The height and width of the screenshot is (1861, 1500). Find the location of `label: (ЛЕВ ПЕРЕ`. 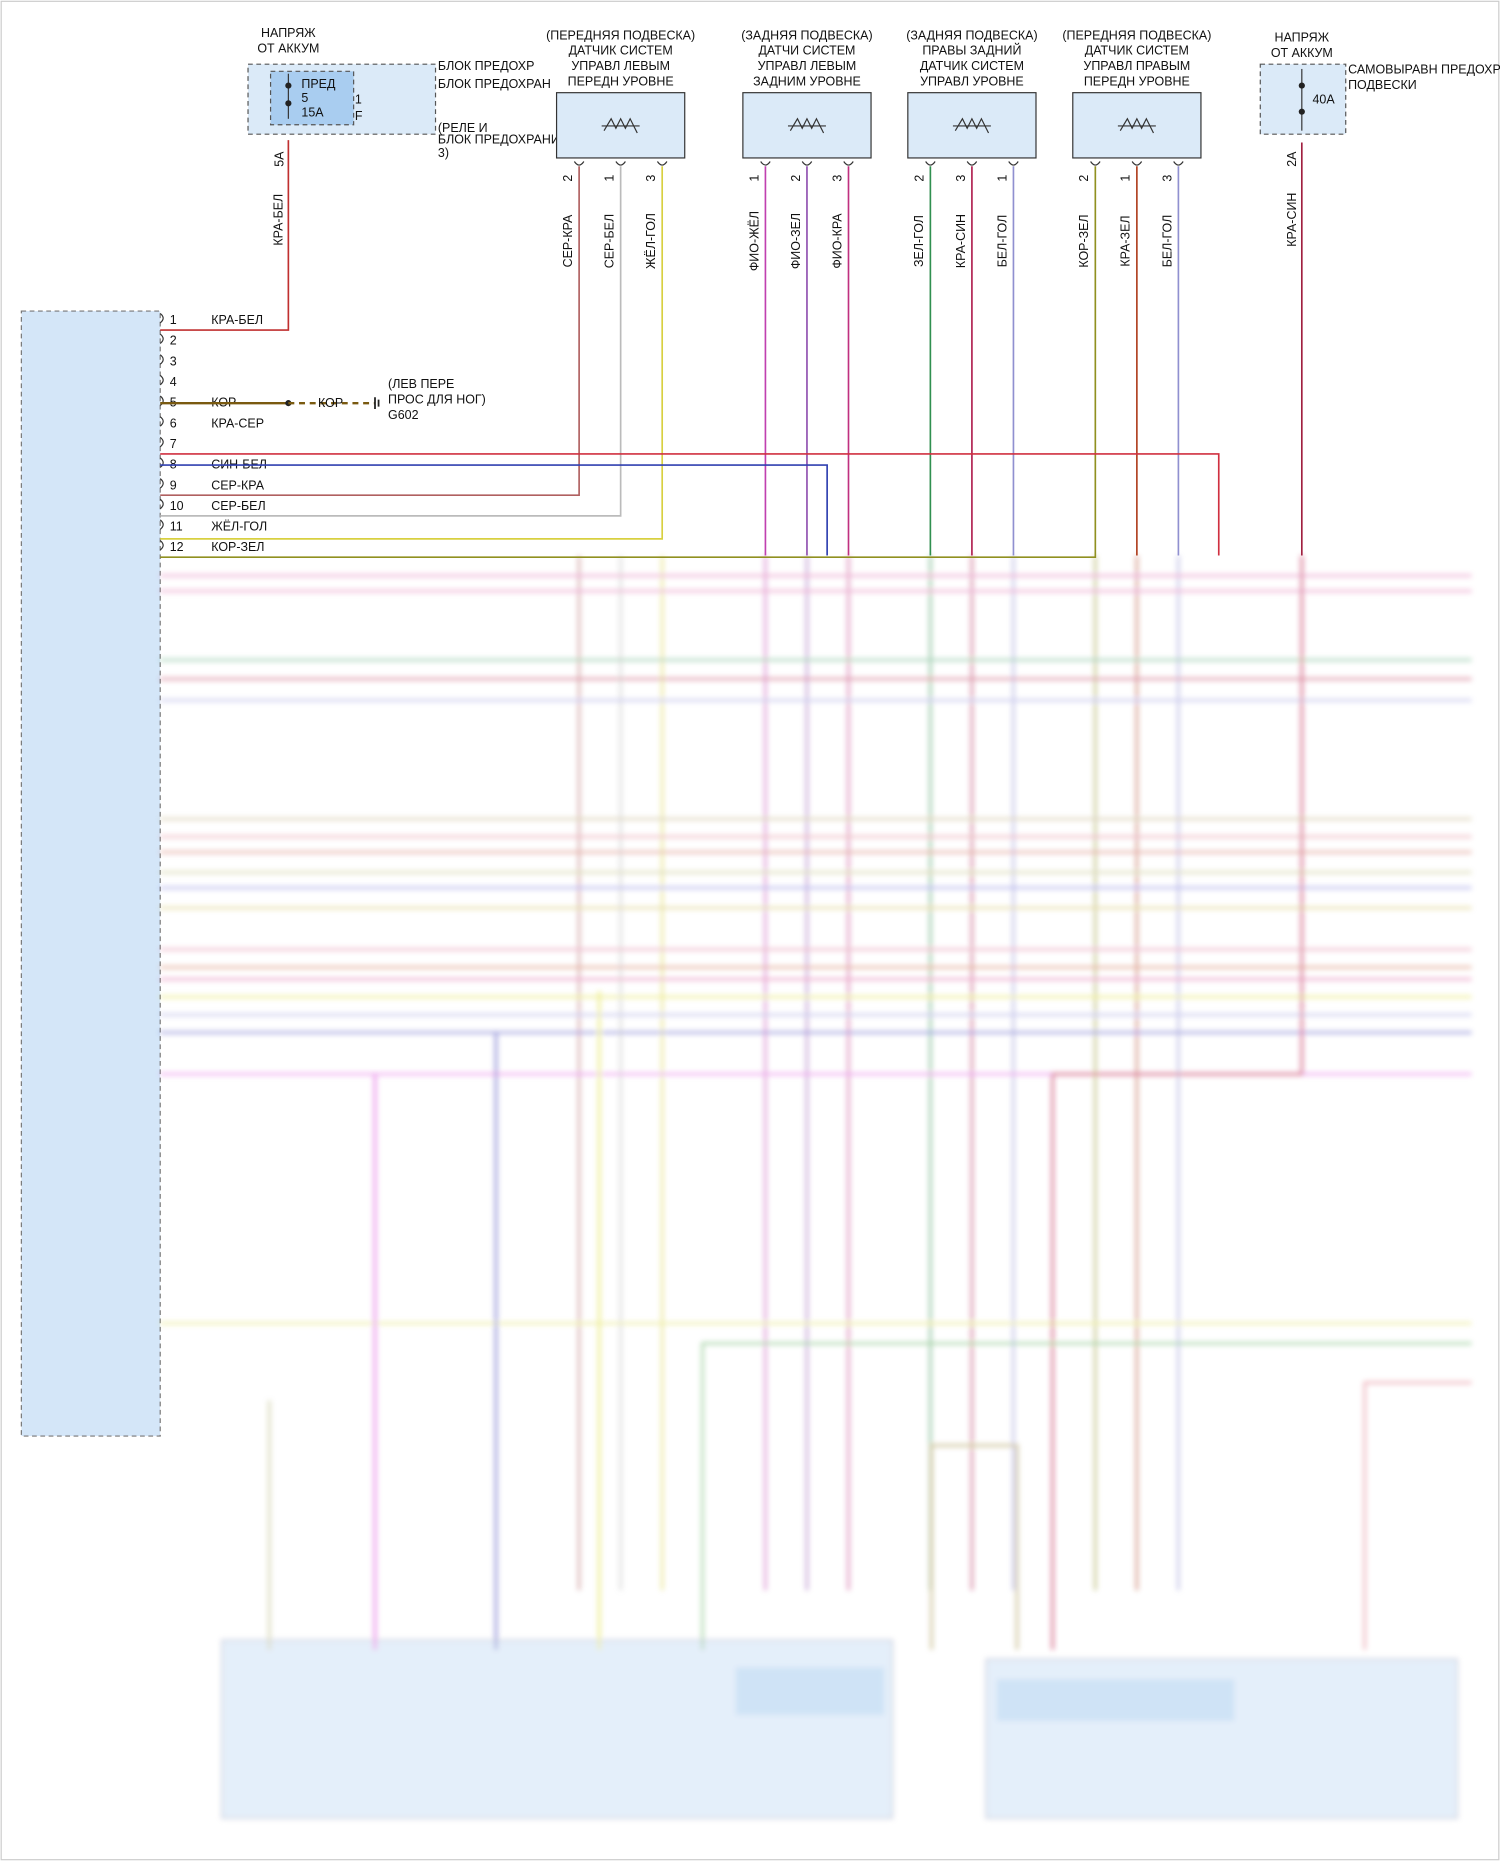

label: (ЛЕВ ПЕРЕ is located at coordinates (421, 384).